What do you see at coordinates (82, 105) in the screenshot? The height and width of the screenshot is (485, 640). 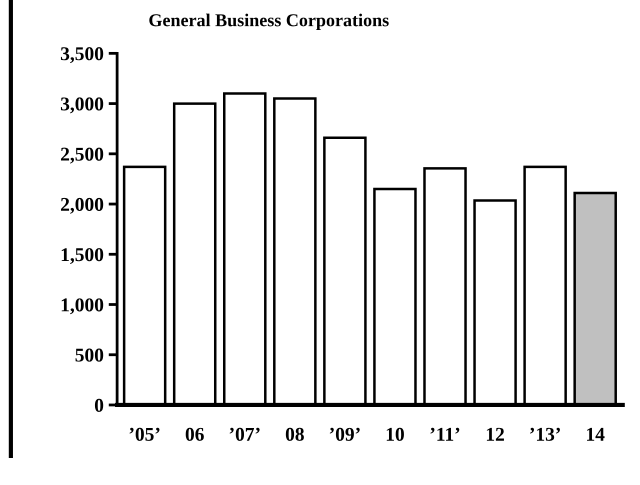 I see `y-tick-label: 3,000` at bounding box center [82, 105].